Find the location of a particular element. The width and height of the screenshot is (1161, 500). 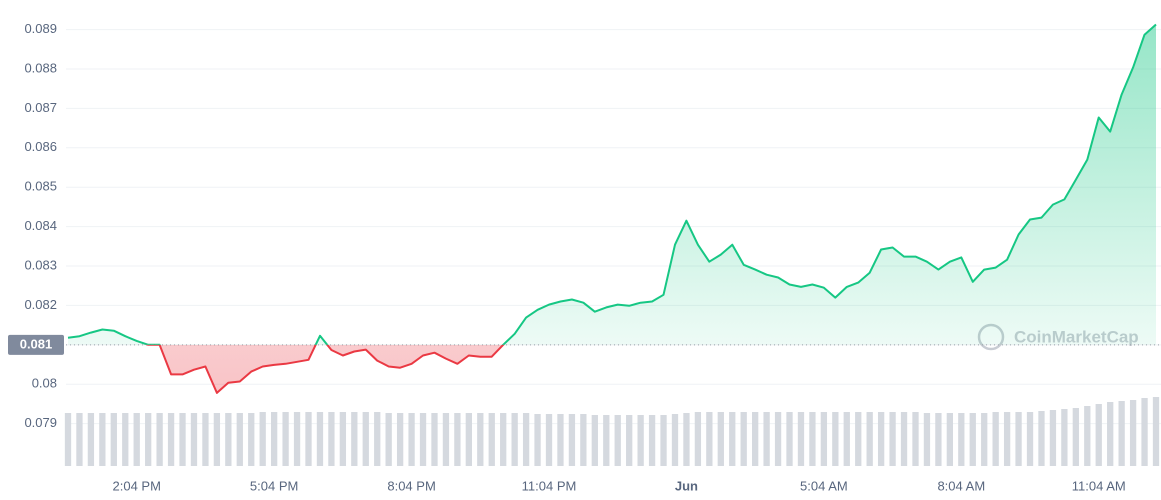

x-tick-label: 2:04 PM is located at coordinates (137, 485).